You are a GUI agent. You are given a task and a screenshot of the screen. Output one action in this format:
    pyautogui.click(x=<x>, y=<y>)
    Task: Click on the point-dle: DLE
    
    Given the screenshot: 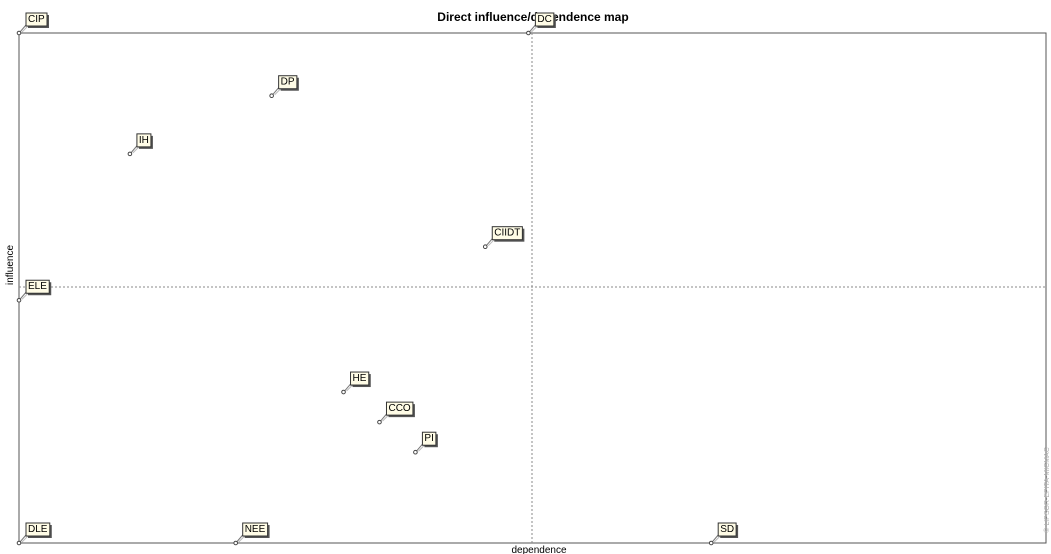 What is the action you would take?
    pyautogui.click(x=34, y=534)
    